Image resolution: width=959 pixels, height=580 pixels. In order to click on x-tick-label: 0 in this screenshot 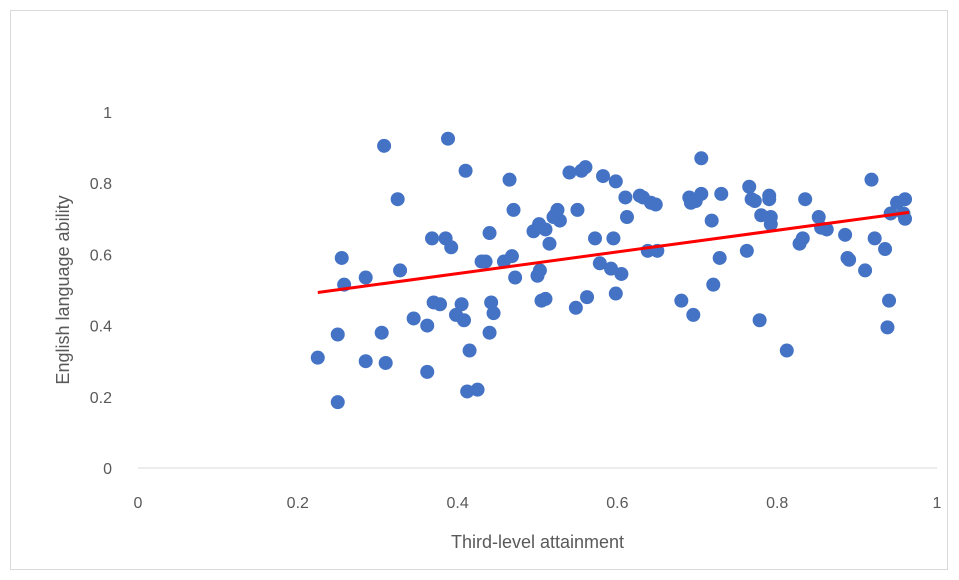, I will do `click(138, 503)`.